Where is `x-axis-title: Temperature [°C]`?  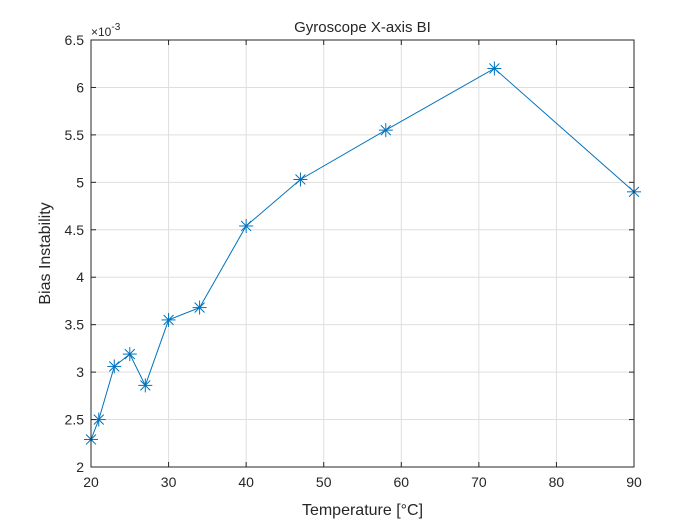 x-axis-title: Temperature [°C] is located at coordinates (362, 510).